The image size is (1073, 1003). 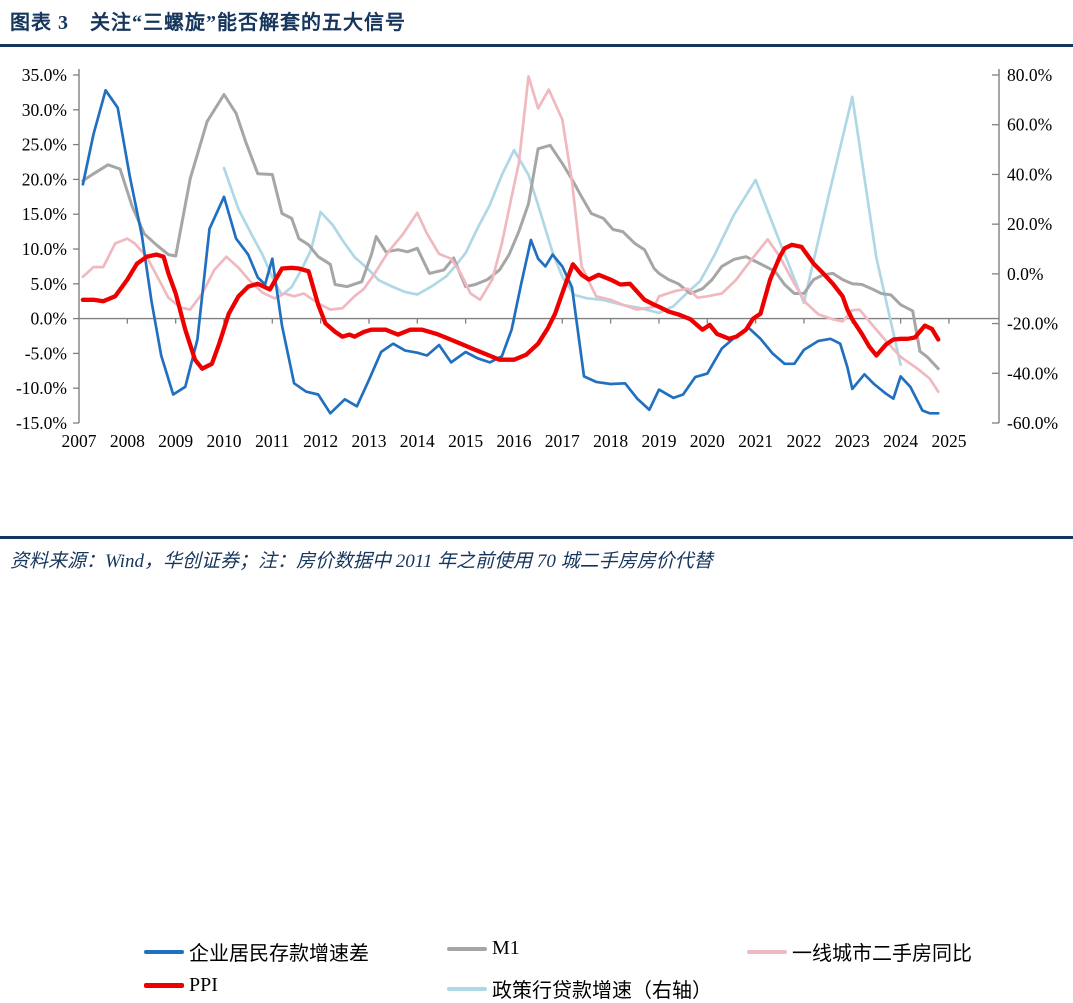 I want to click on right-axis-tick-label: 80.0%, so click(x=1029, y=75).